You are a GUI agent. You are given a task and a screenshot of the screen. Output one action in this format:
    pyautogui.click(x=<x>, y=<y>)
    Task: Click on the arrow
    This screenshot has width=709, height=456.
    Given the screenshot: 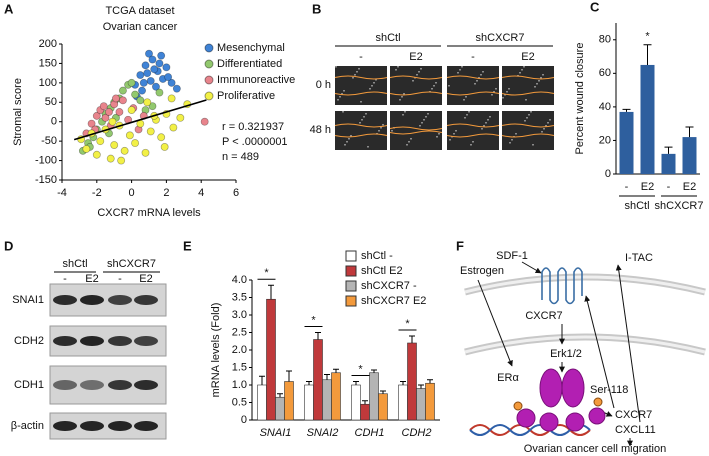 What is the action you would take?
    pyautogui.click(x=531, y=267)
    